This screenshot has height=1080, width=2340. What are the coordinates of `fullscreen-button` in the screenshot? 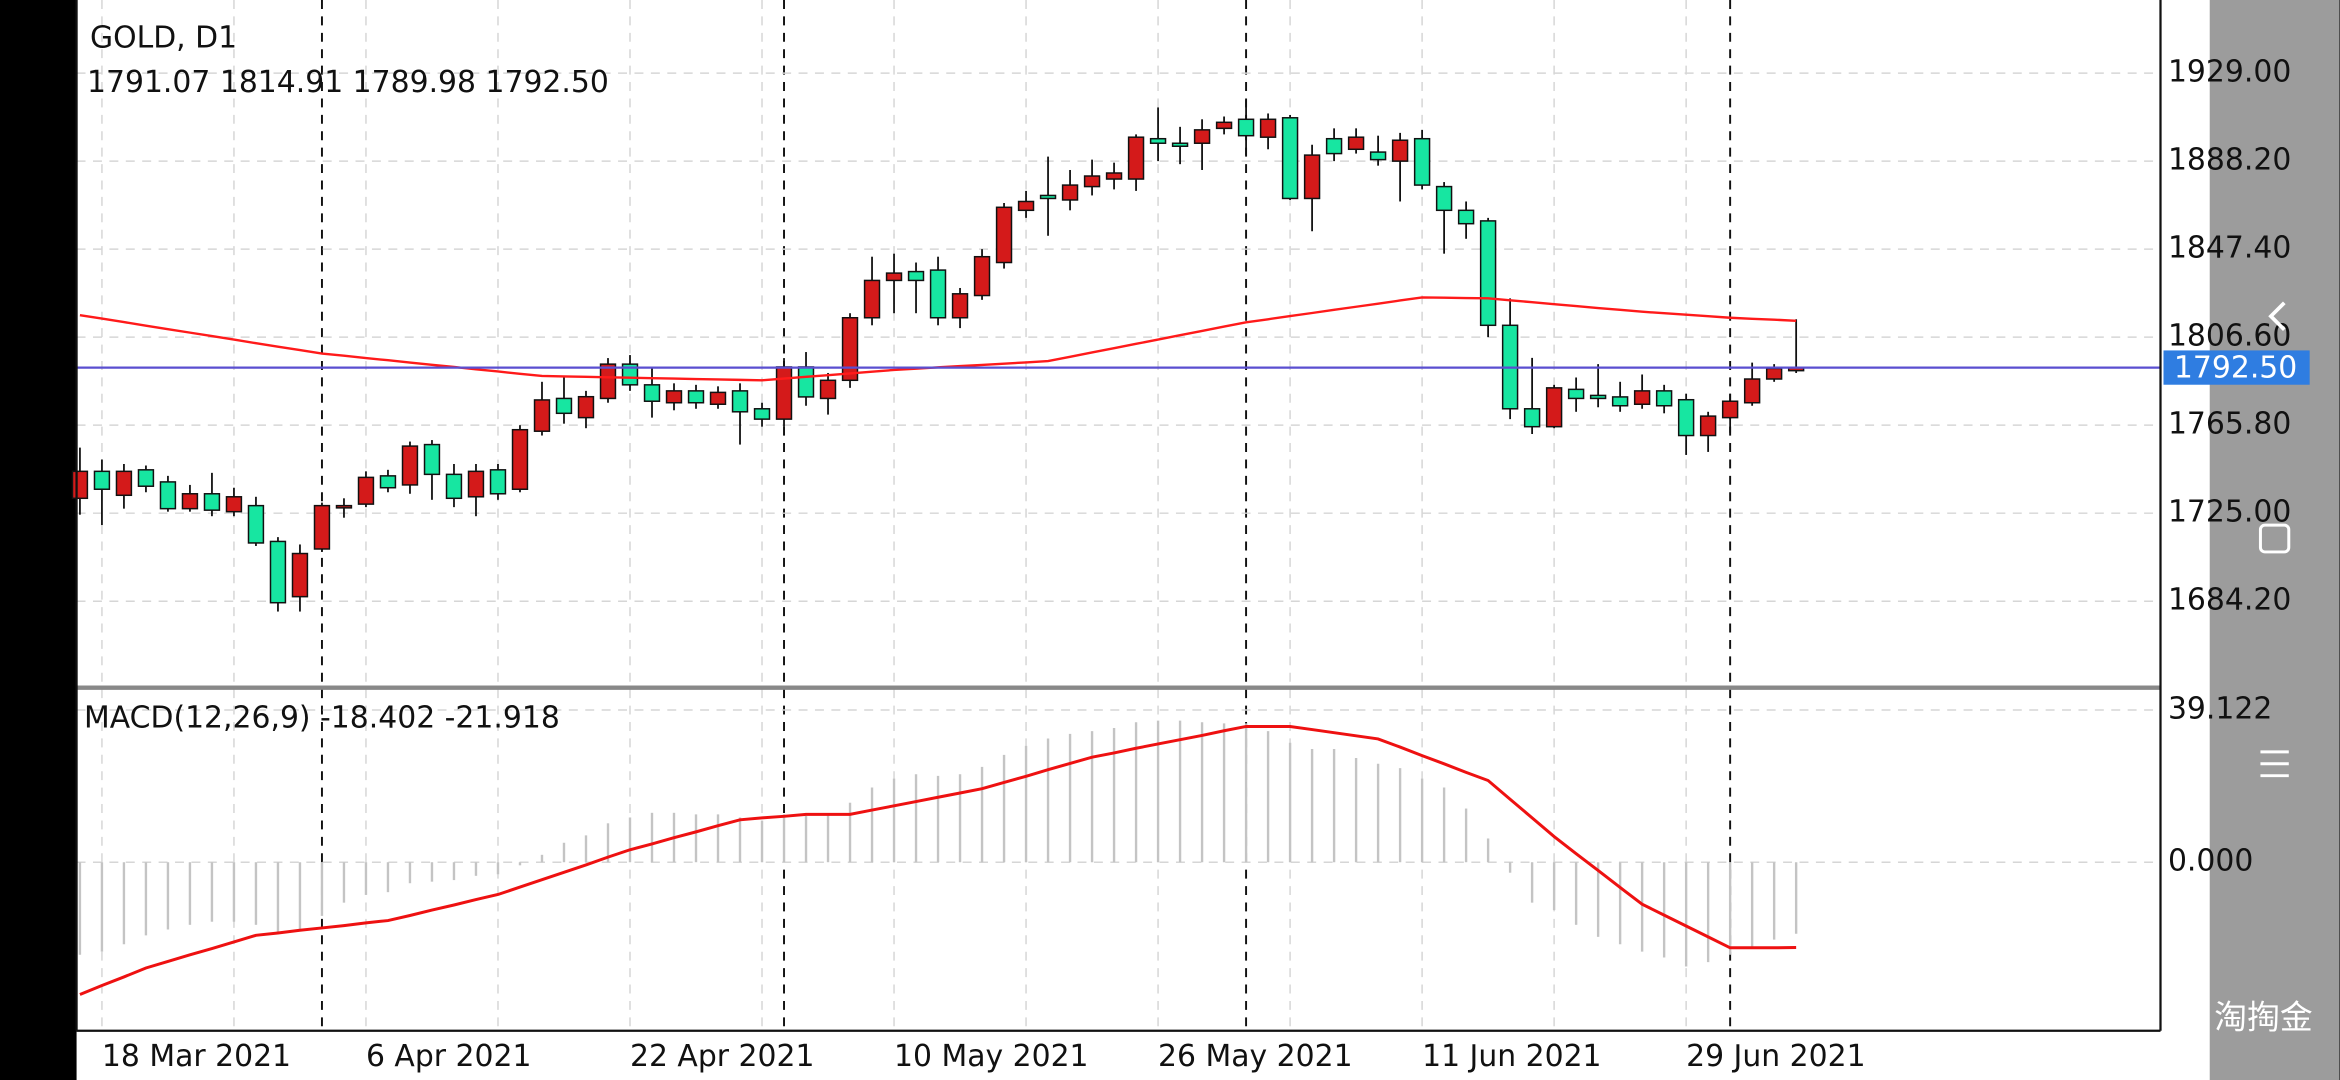 It's located at (2274, 538).